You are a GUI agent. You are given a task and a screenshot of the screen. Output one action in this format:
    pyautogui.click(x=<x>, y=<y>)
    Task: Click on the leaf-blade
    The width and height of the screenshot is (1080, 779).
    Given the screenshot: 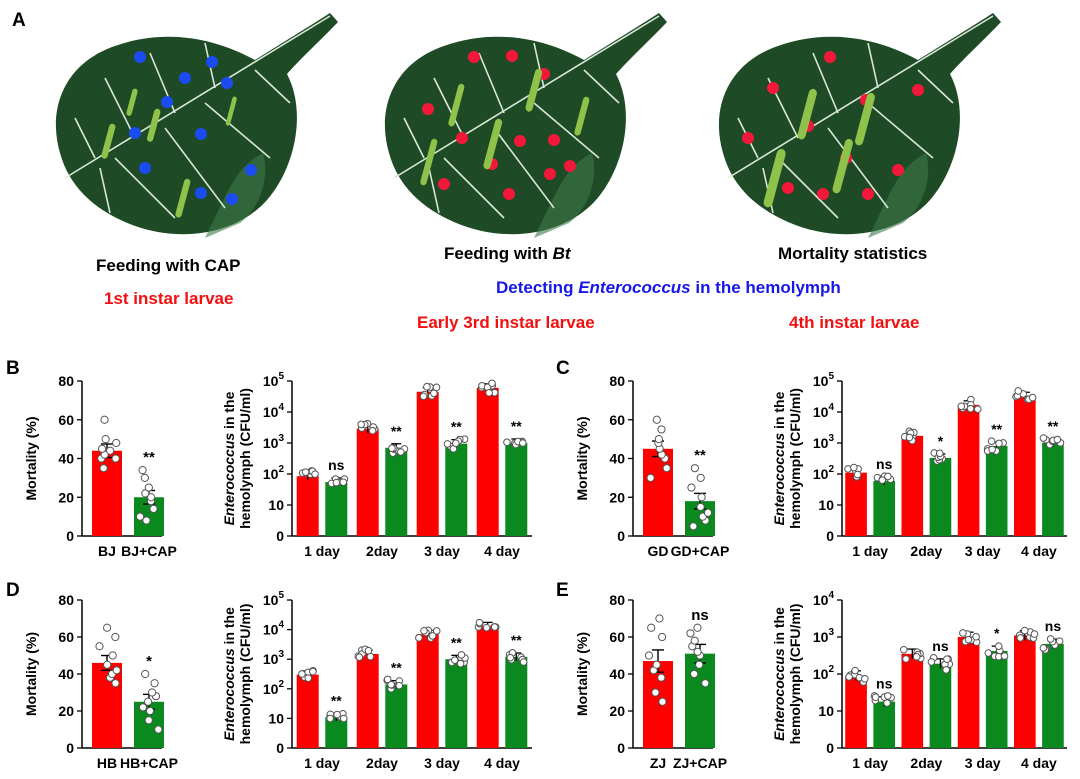 What is the action you would take?
    pyautogui.click(x=196, y=124)
    